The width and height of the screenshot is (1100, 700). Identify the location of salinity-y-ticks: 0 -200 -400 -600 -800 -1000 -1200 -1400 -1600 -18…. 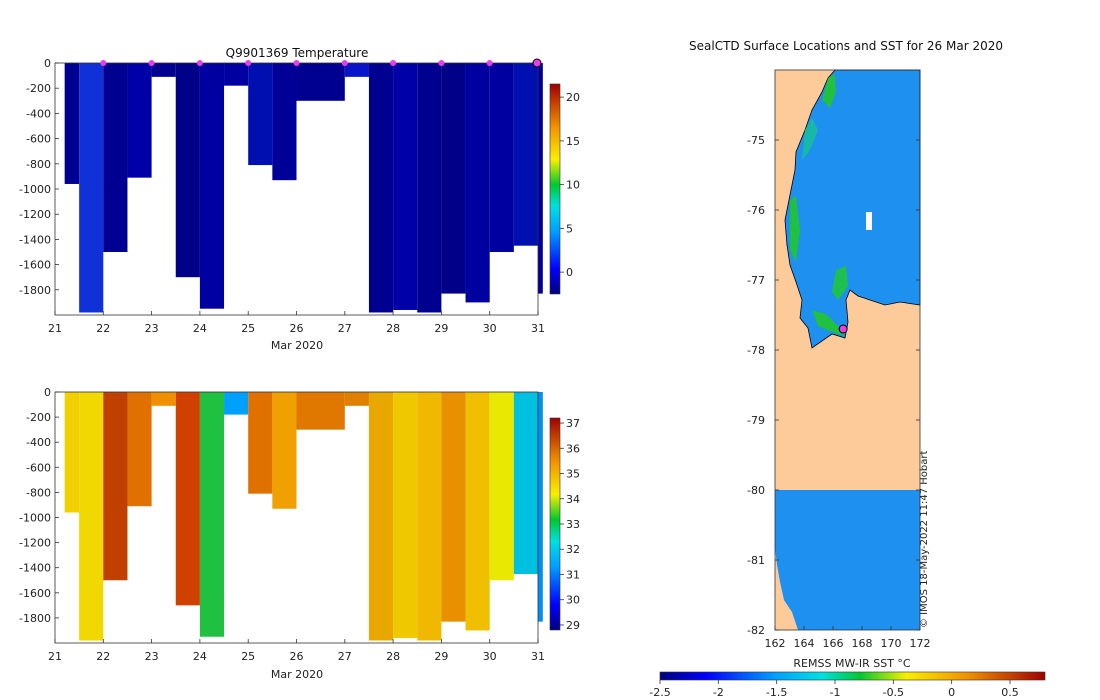
(39, 505).